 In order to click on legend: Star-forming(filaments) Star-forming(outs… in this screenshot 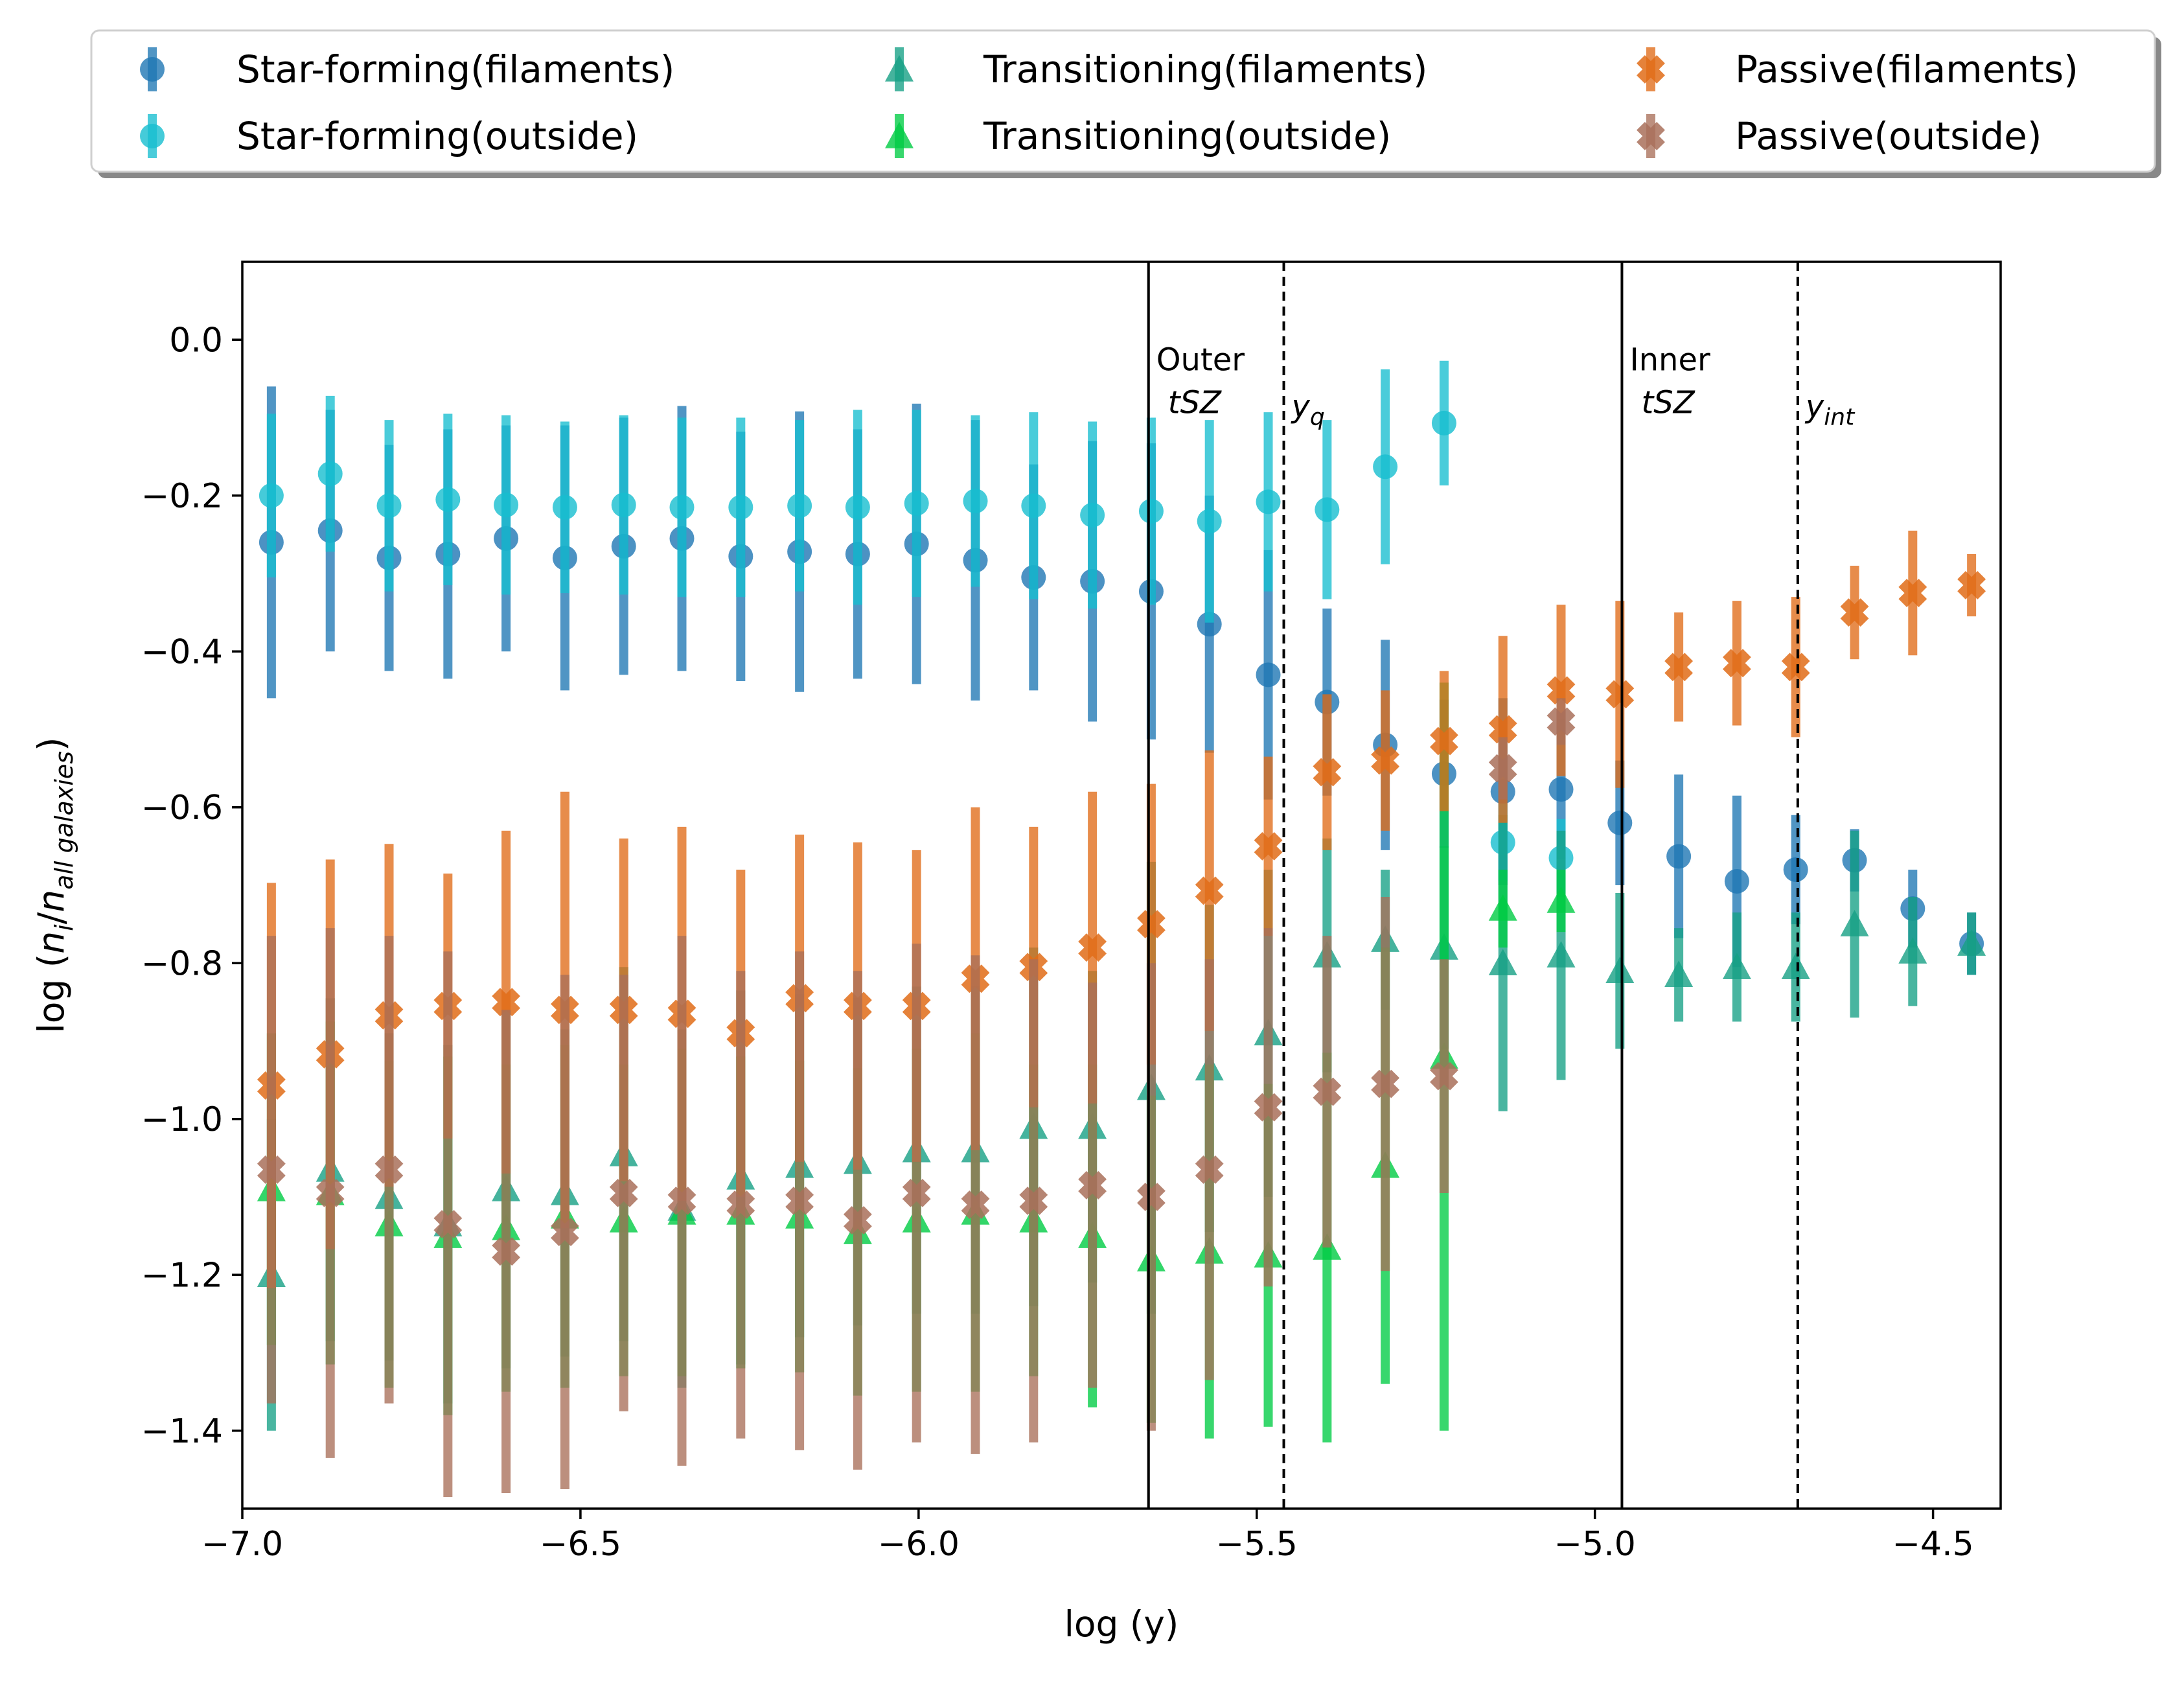, I will do `click(1126, 103)`.